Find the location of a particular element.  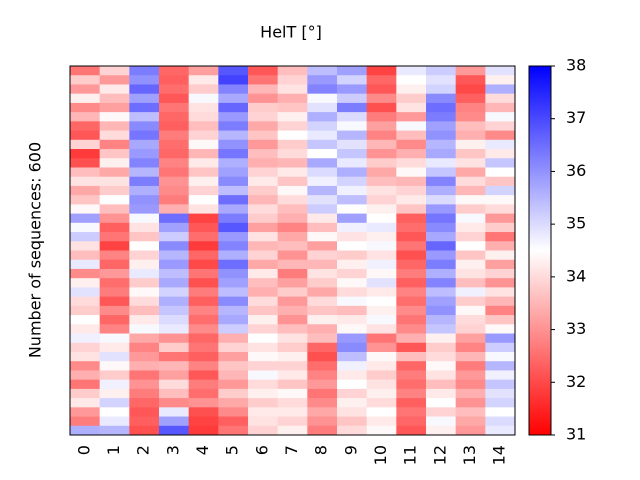

colorbar is located at coordinates (540, 250).